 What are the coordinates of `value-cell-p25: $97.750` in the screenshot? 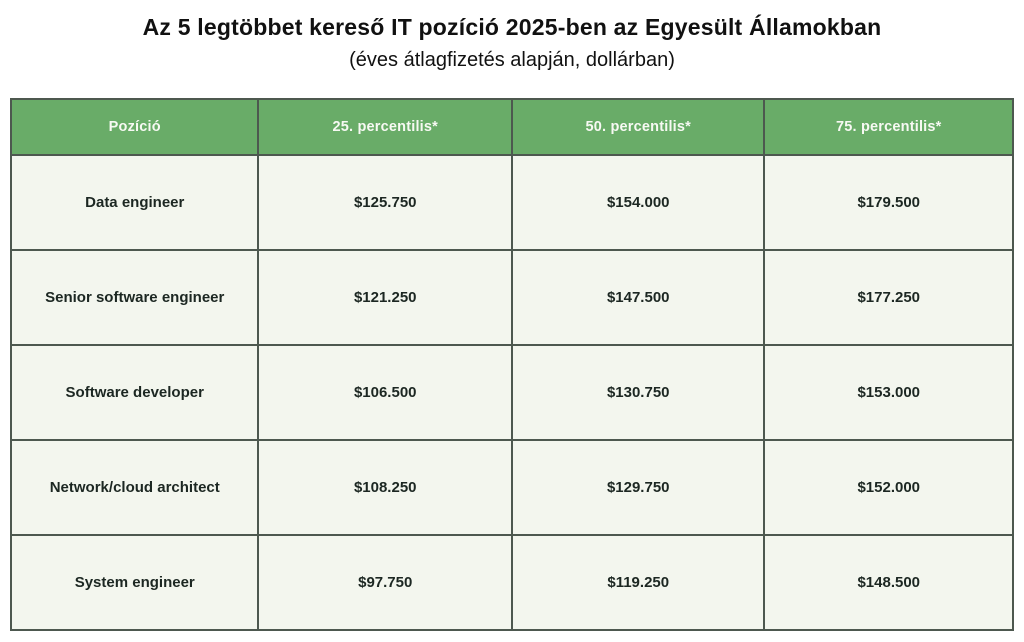 It's located at (385, 582).